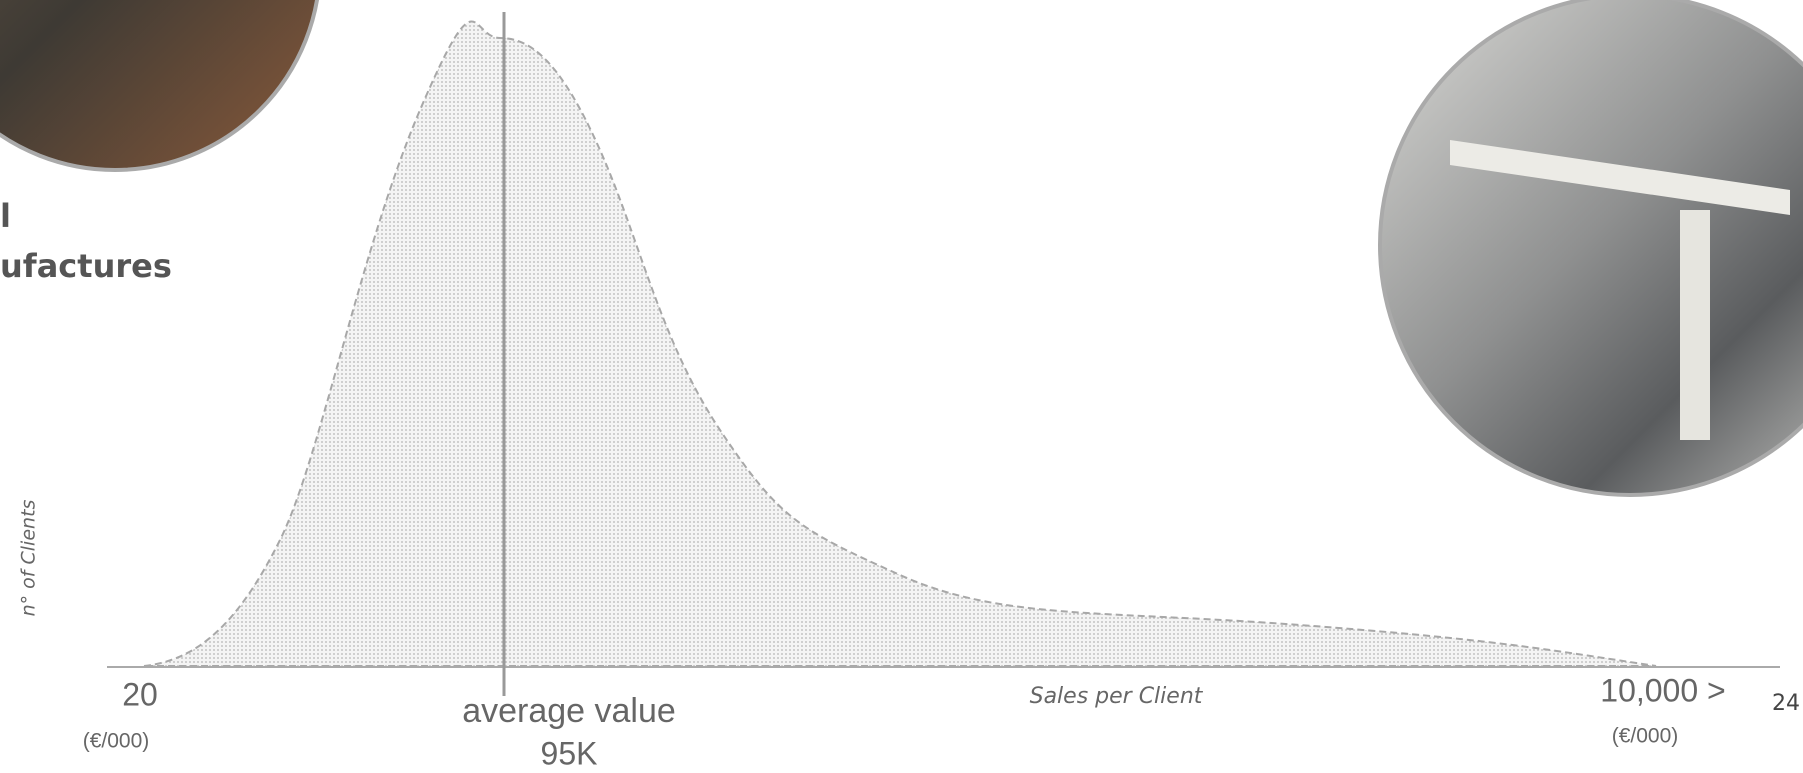  What do you see at coordinates (569, 711) in the screenshot?
I see `average-label: average value` at bounding box center [569, 711].